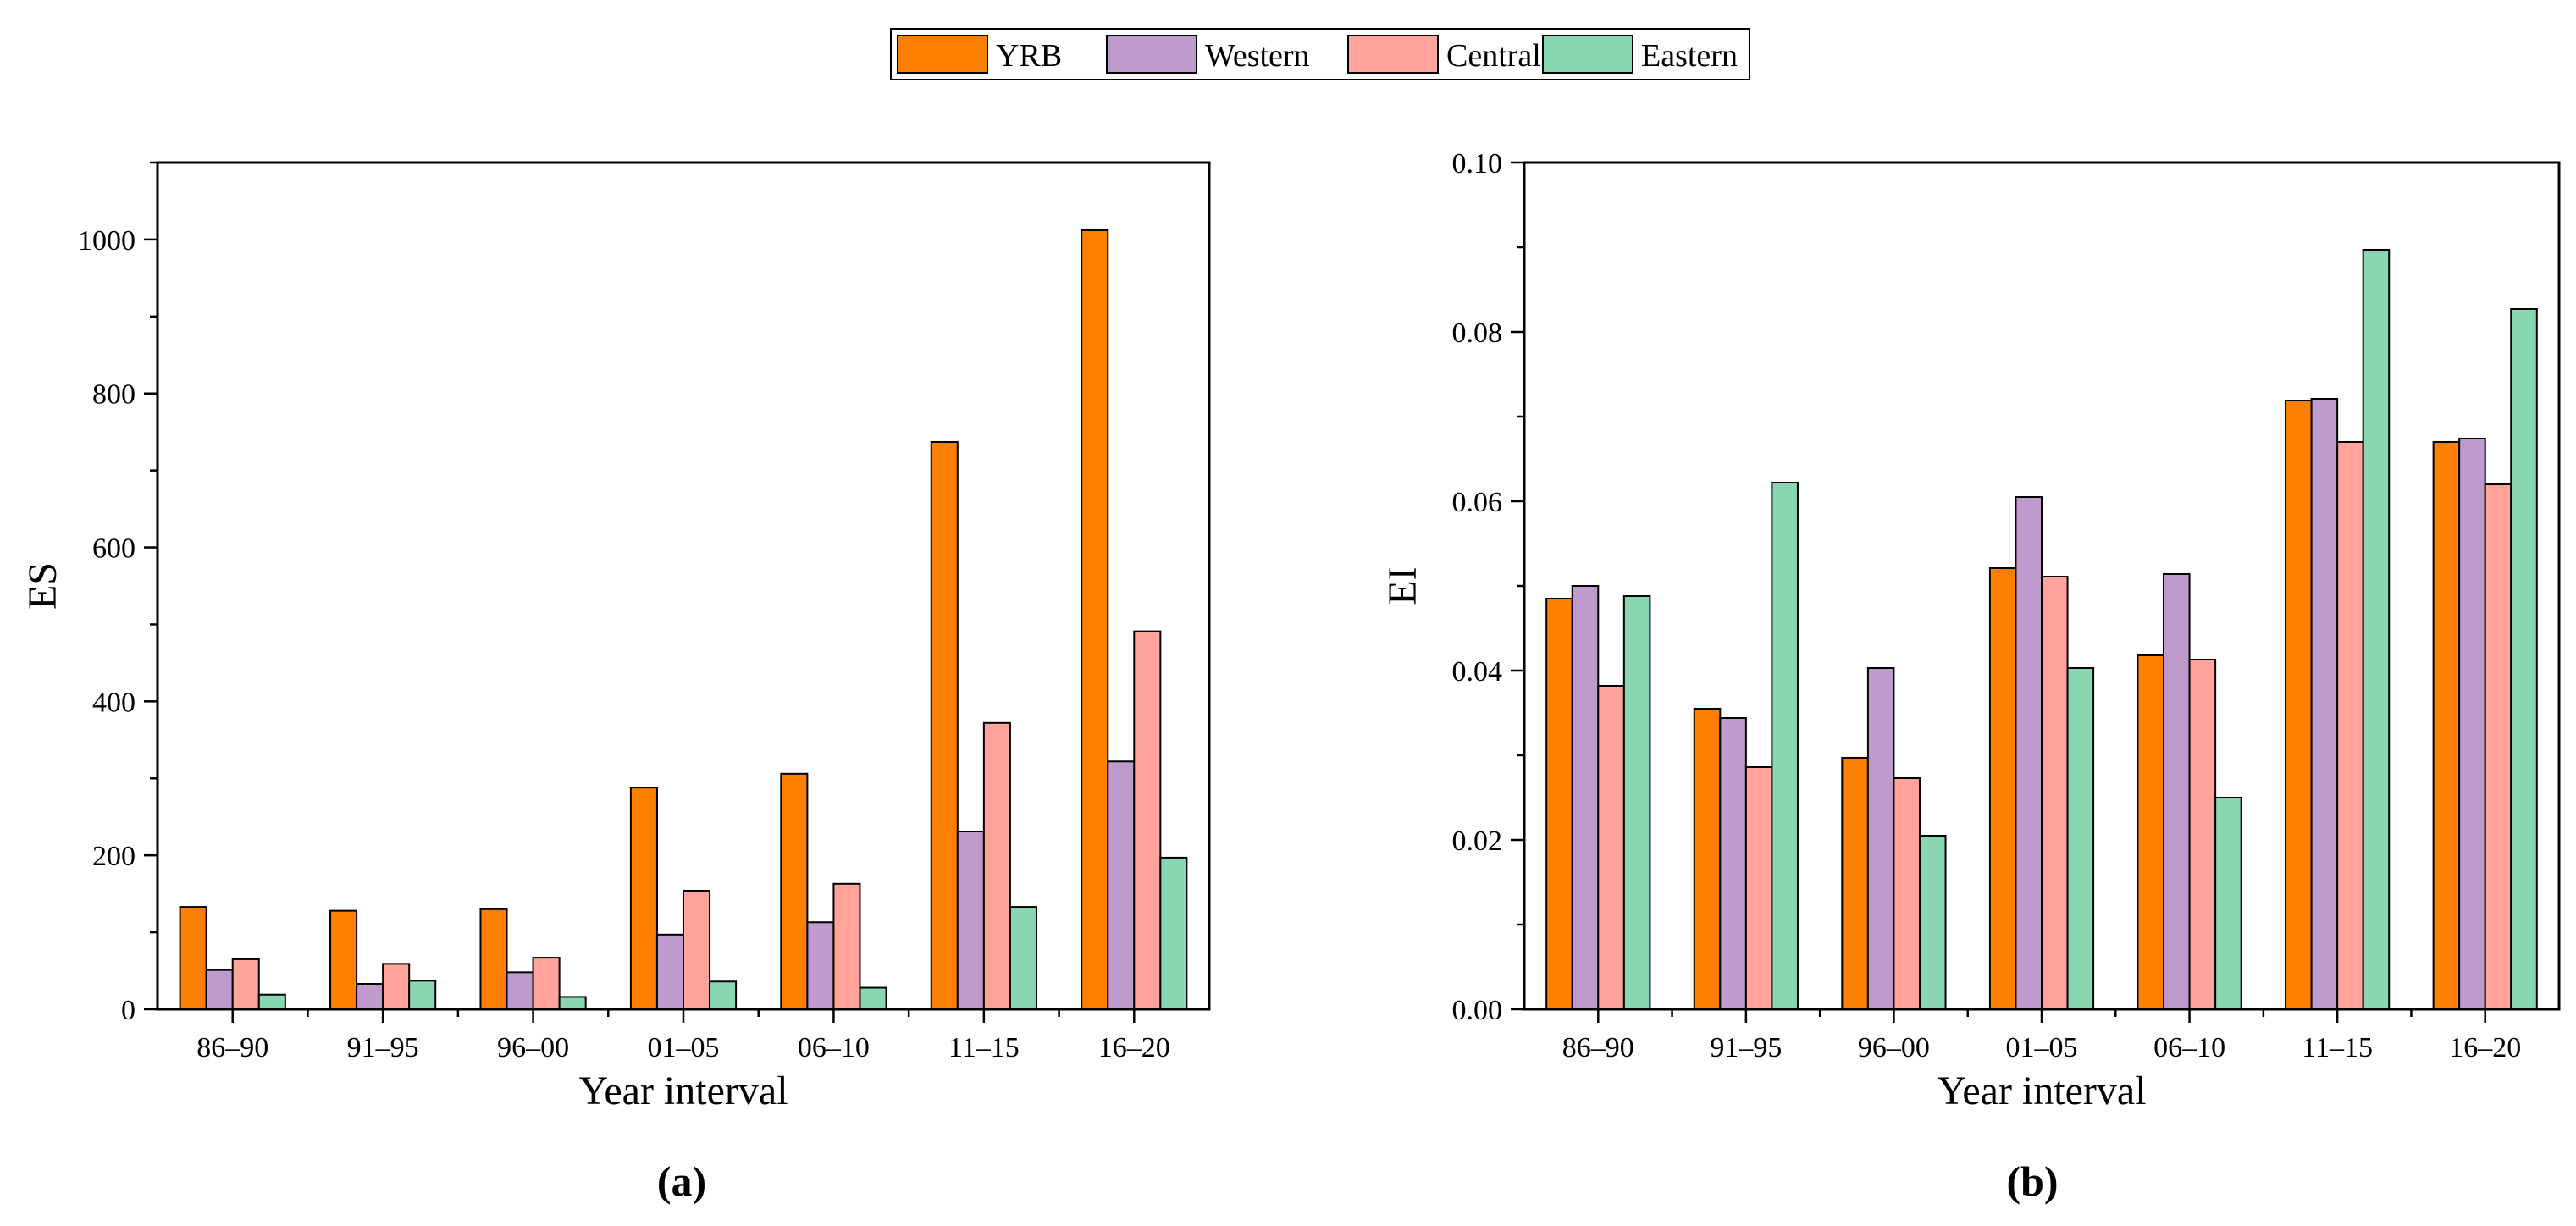  Describe the element at coordinates (1689, 56) in the screenshot. I see `legend-label-eastern: Eastern` at that location.